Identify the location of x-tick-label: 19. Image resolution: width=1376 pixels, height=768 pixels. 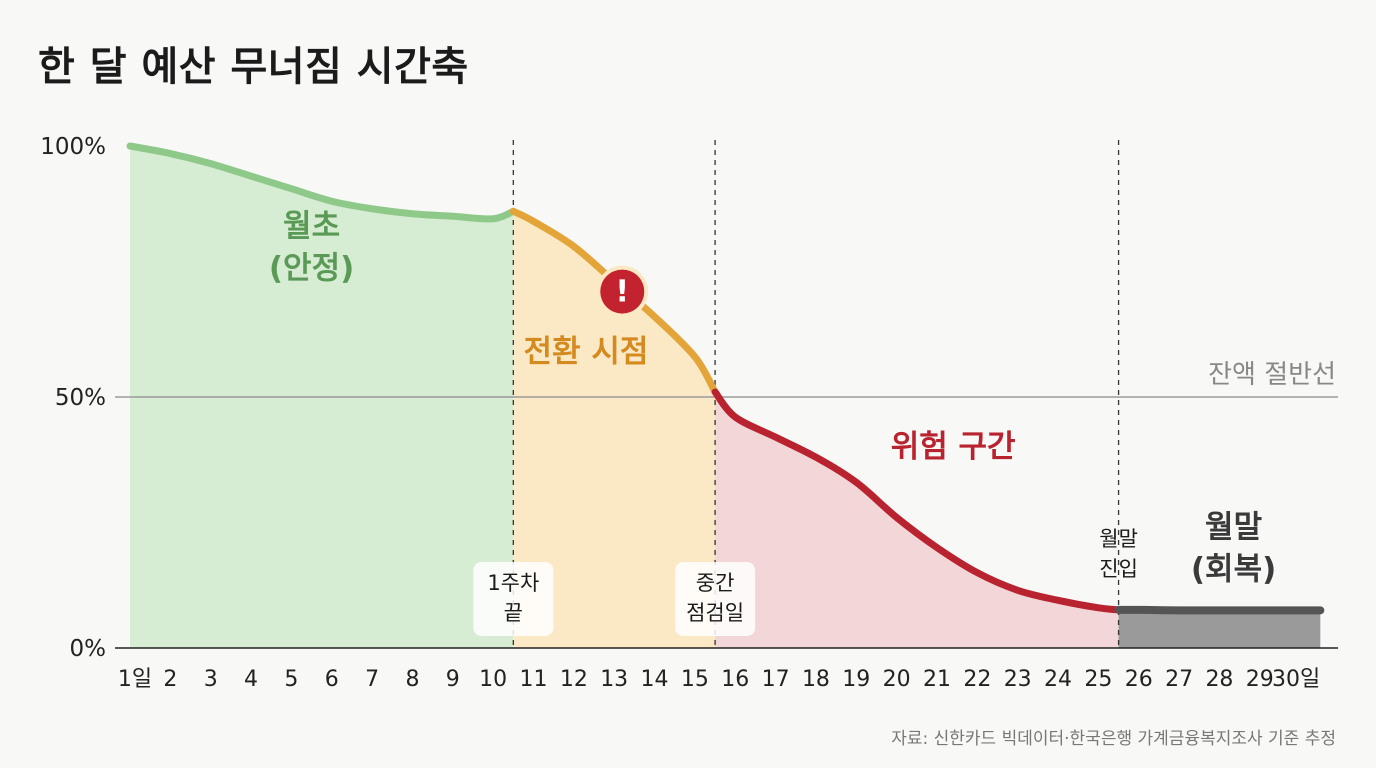
(856, 679).